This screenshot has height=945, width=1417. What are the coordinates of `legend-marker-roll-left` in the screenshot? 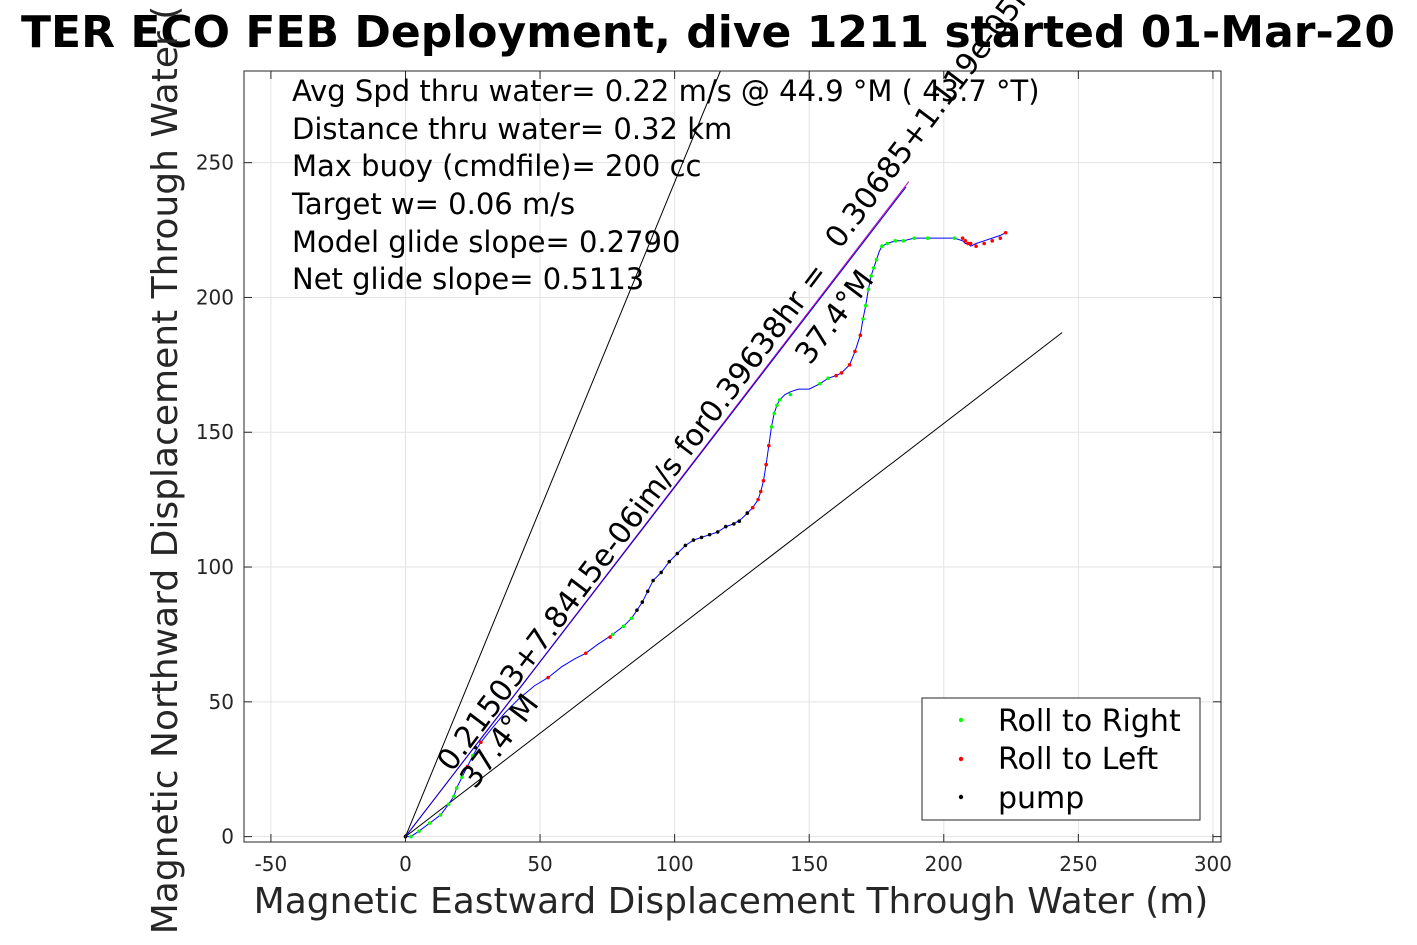 It's located at (961, 759).